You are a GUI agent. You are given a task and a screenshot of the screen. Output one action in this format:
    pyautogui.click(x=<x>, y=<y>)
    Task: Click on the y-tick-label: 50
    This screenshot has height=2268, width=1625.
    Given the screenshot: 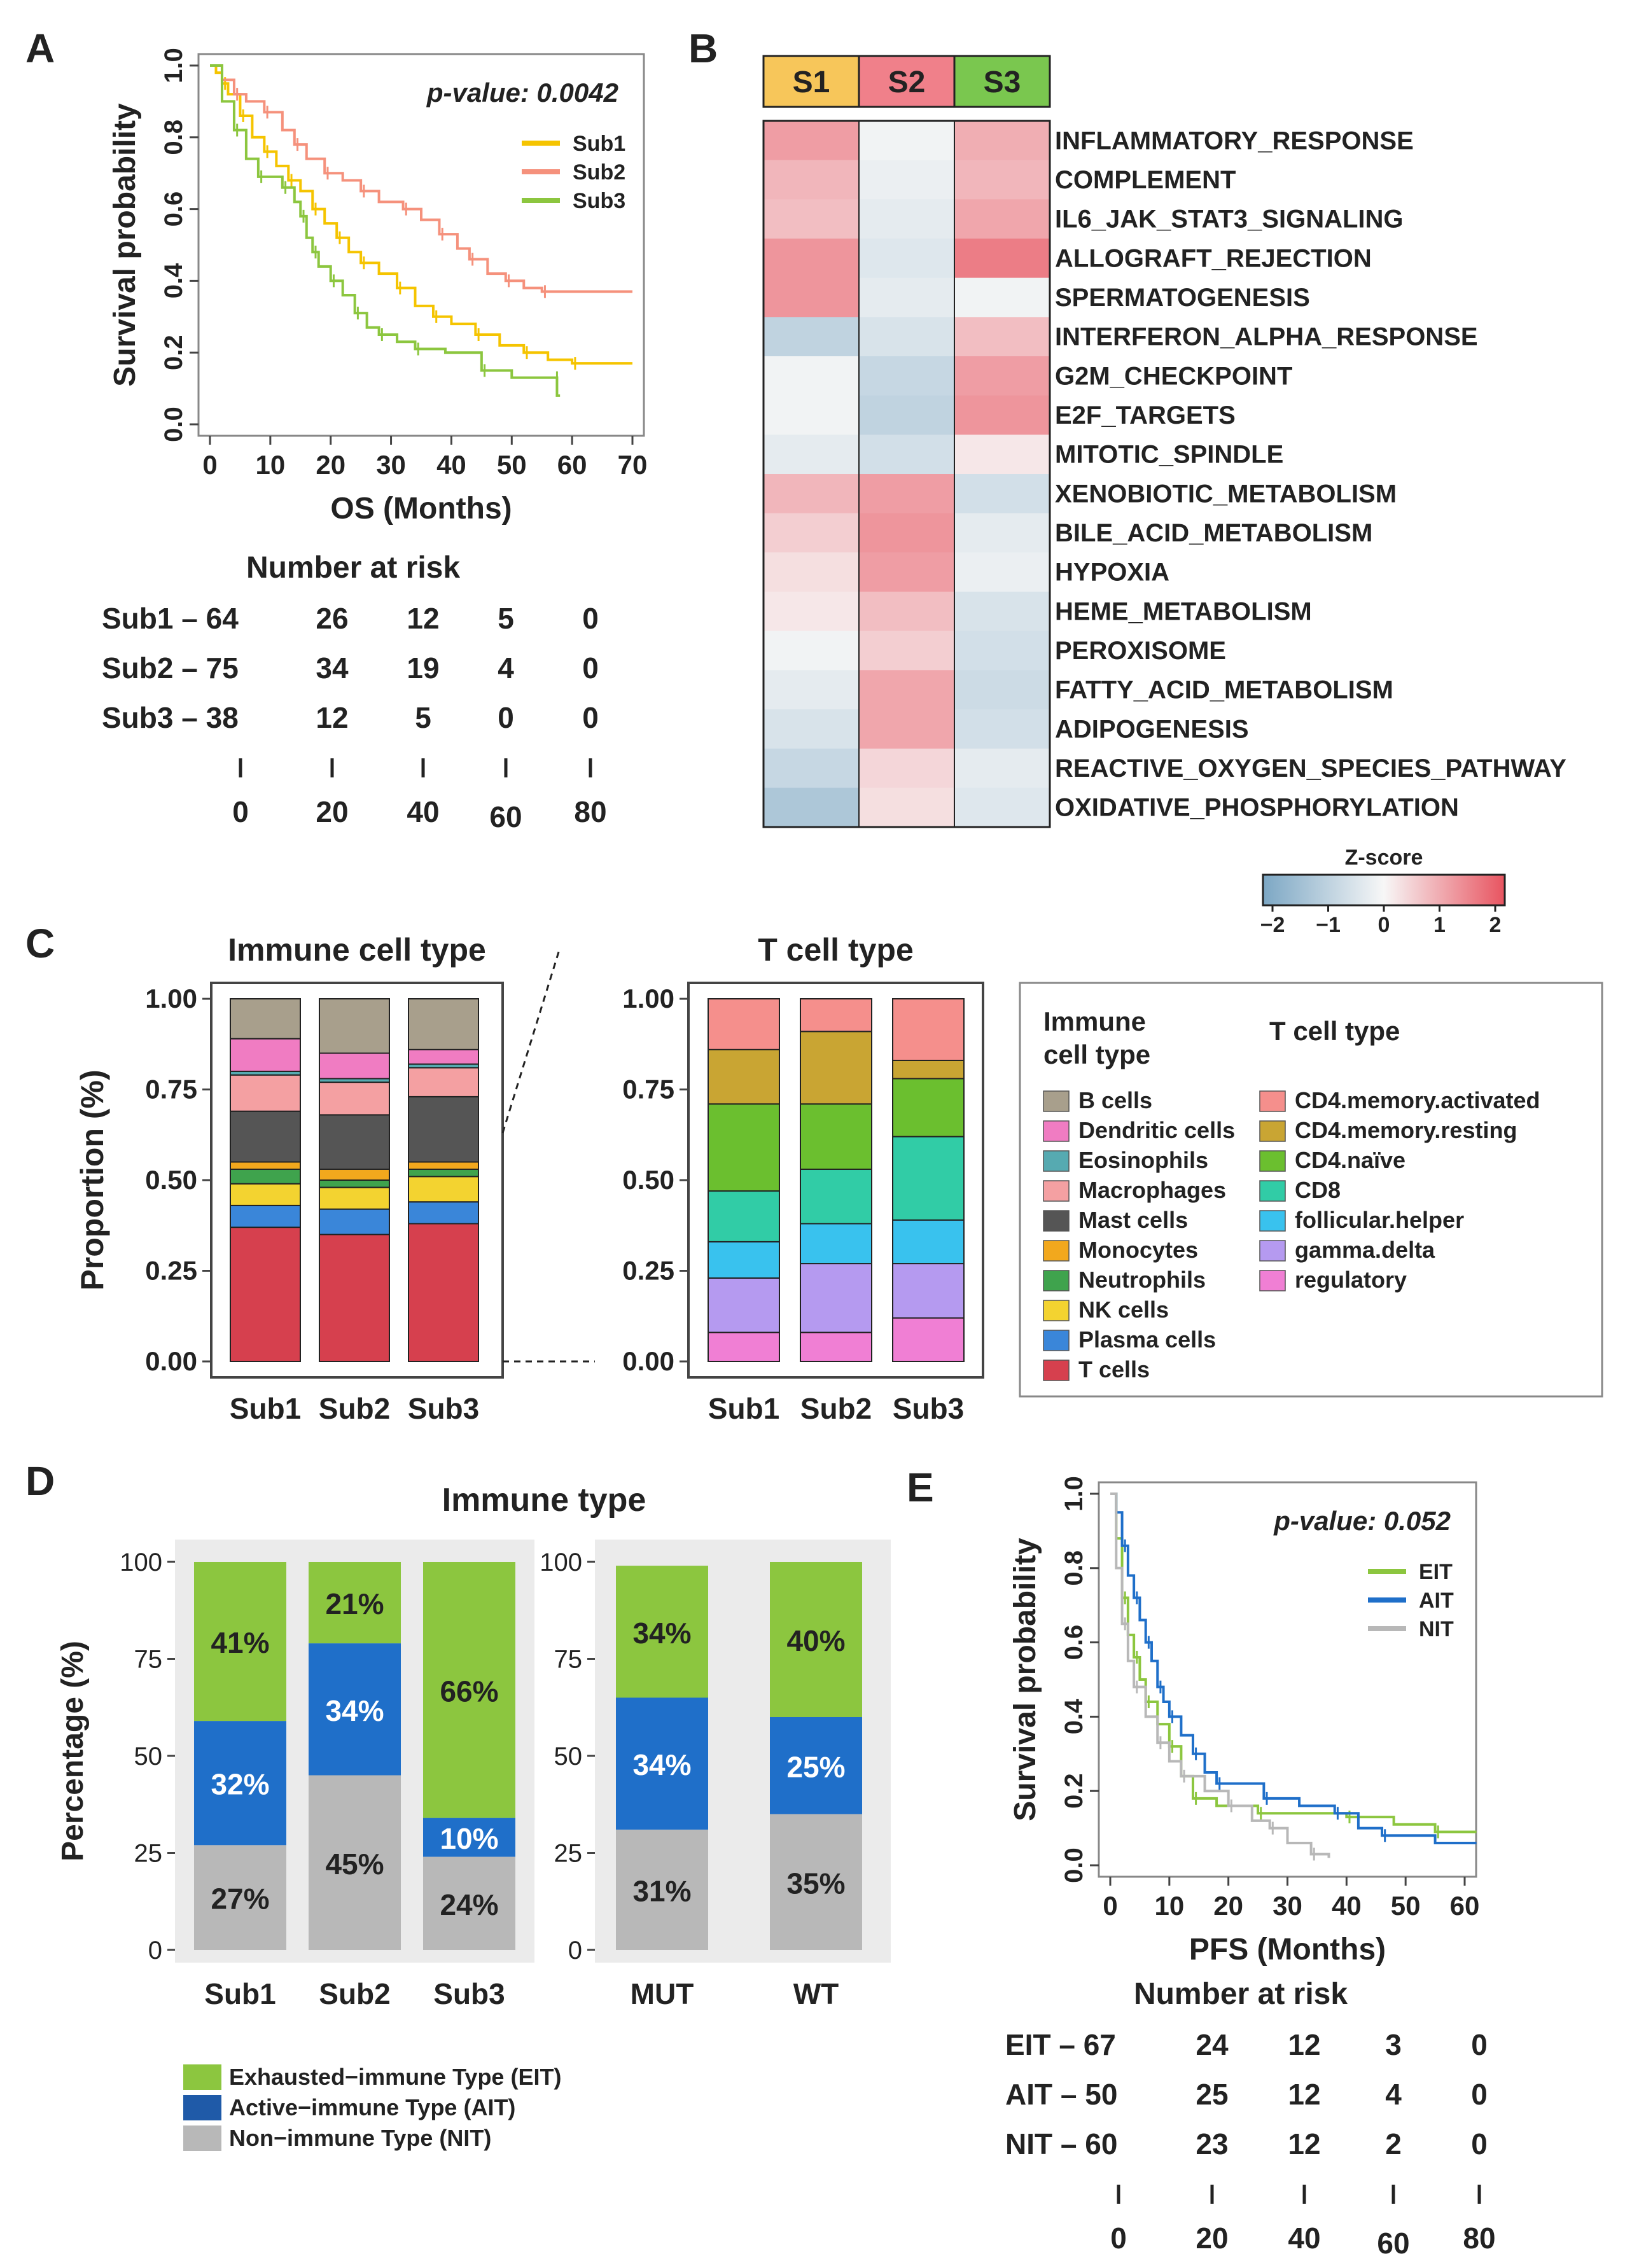 What is the action you would take?
    pyautogui.click(x=568, y=1757)
    